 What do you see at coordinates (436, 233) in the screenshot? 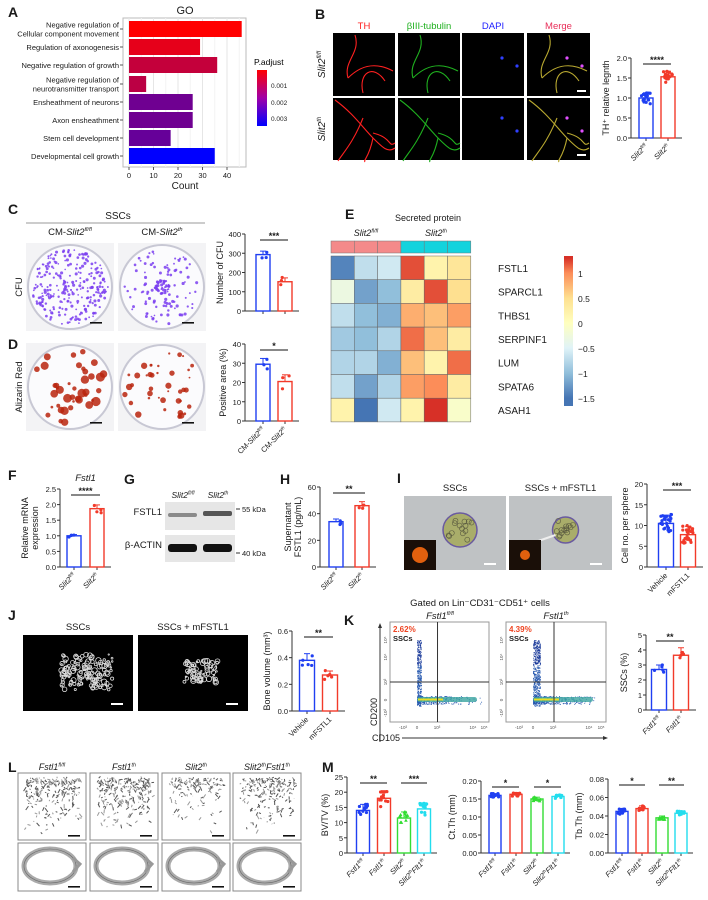
I see `group-label: Slit2th` at bounding box center [436, 233].